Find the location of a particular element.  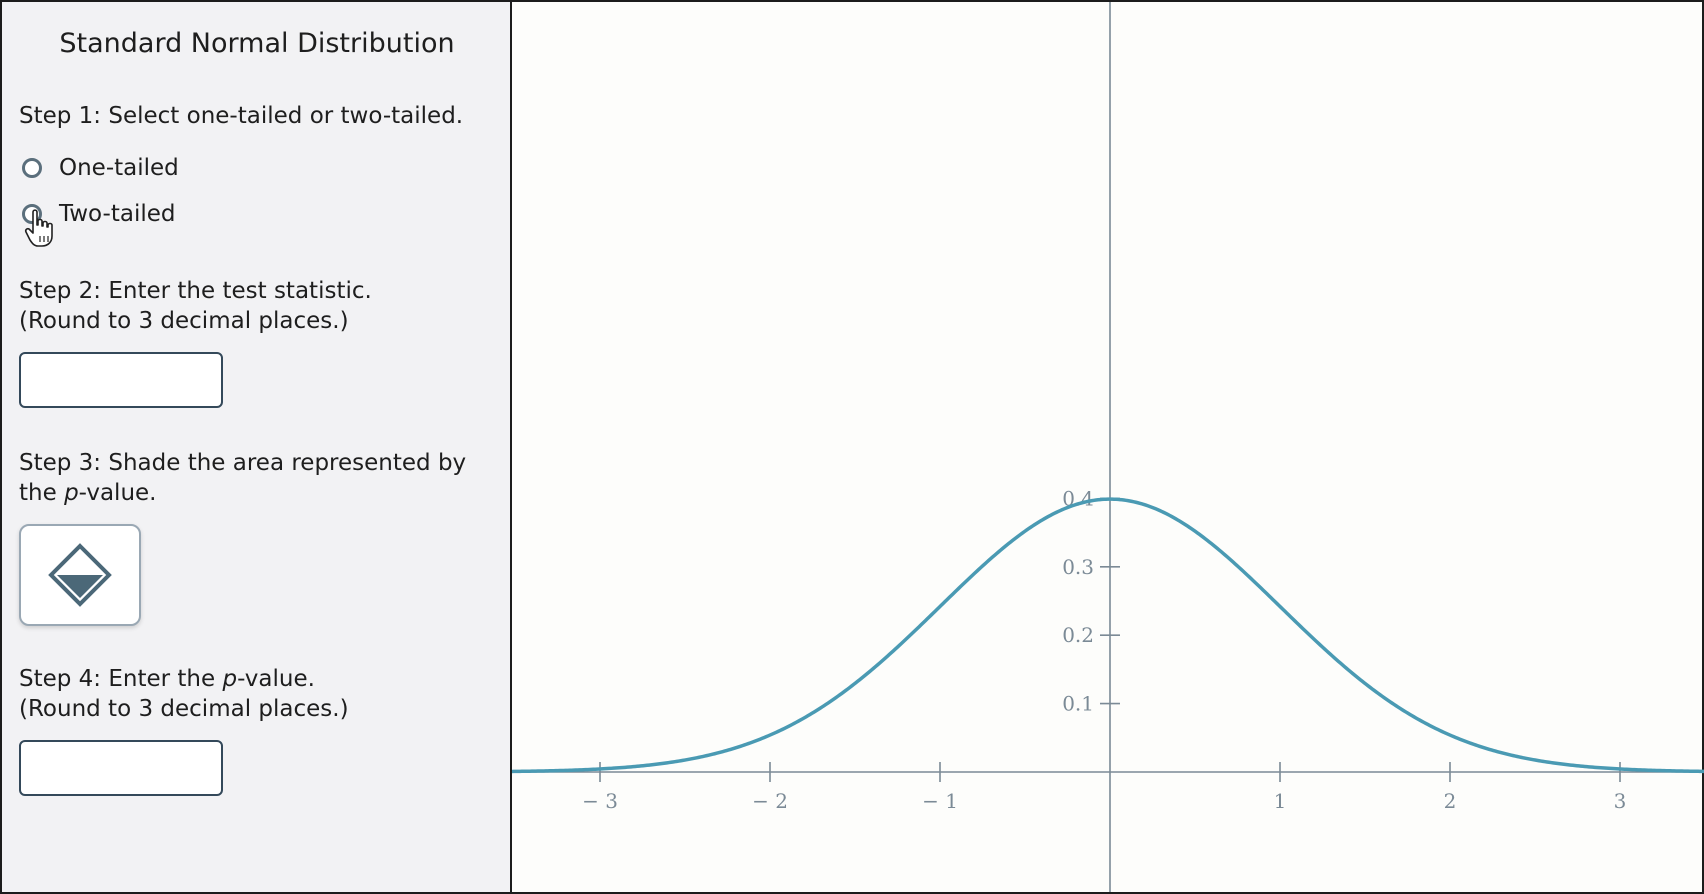

two-tailed-option: Two-tailed is located at coordinates (99, 214).